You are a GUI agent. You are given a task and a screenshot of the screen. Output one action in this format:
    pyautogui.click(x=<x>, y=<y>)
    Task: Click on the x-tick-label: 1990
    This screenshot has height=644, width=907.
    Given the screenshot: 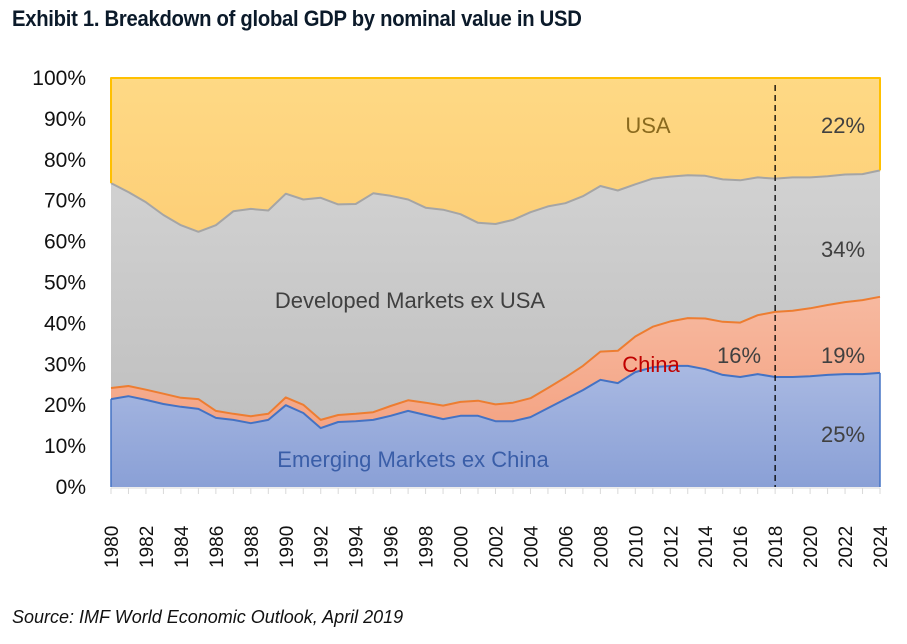 What is the action you would take?
    pyautogui.click(x=287, y=547)
    